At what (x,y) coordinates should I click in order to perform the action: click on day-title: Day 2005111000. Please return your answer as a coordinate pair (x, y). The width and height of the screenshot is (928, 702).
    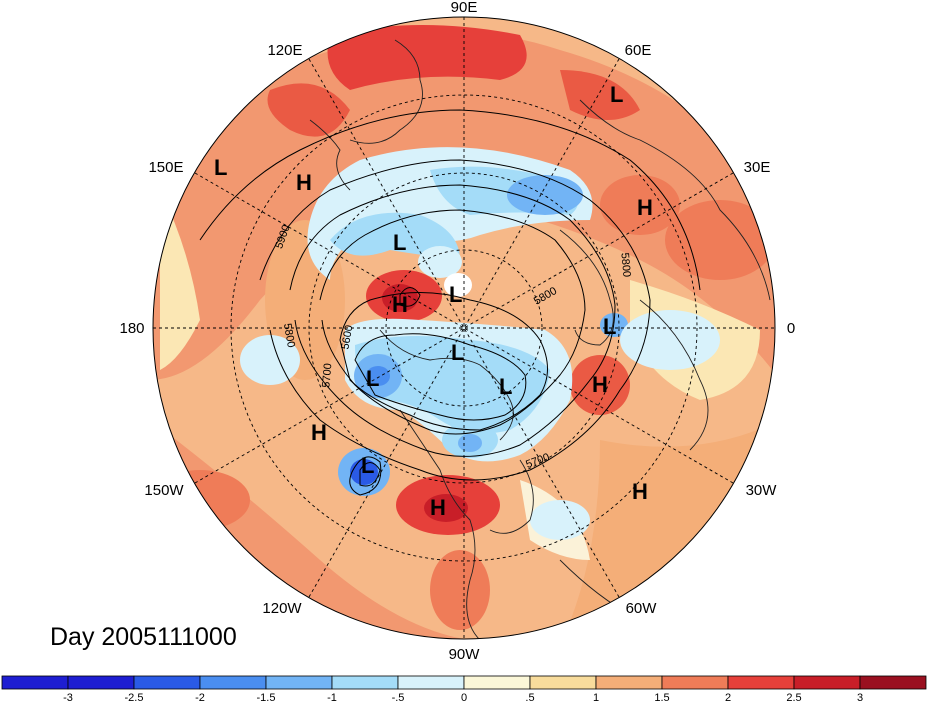
    Looking at the image, I should click on (143, 637).